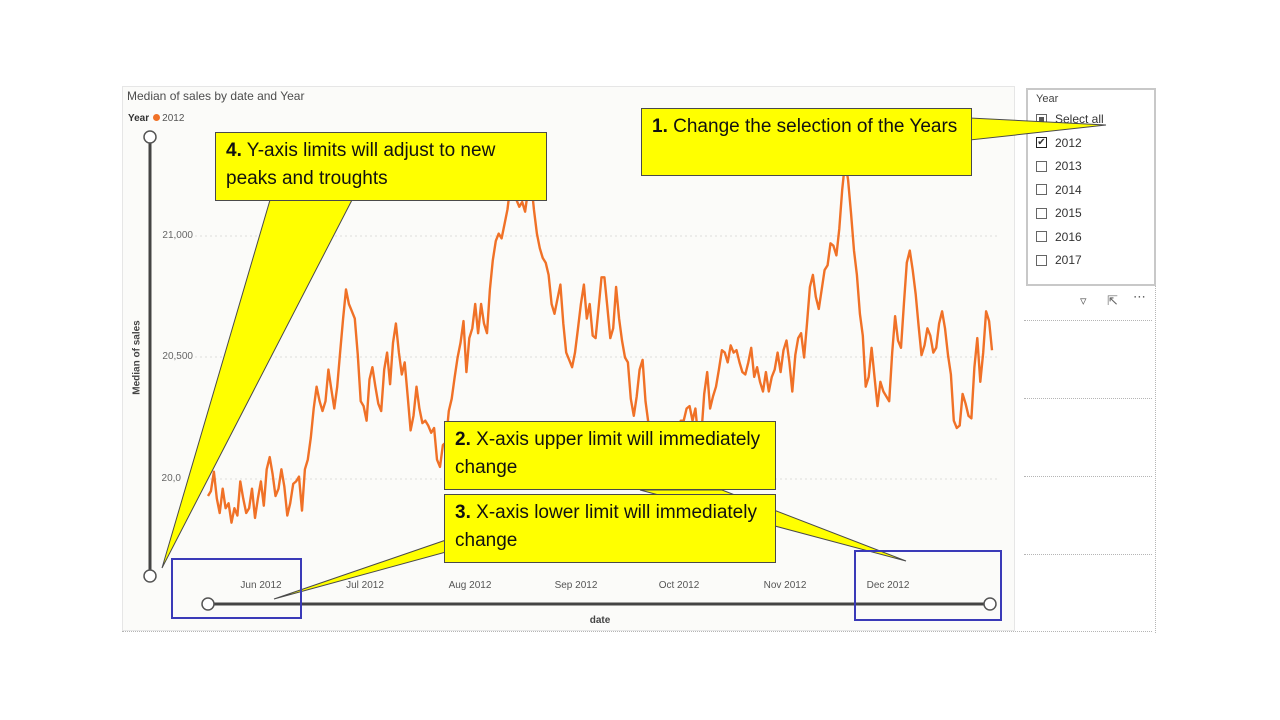 The height and width of the screenshot is (720, 1280). What do you see at coordinates (139, 118) in the screenshot?
I see `legend-title: Year` at bounding box center [139, 118].